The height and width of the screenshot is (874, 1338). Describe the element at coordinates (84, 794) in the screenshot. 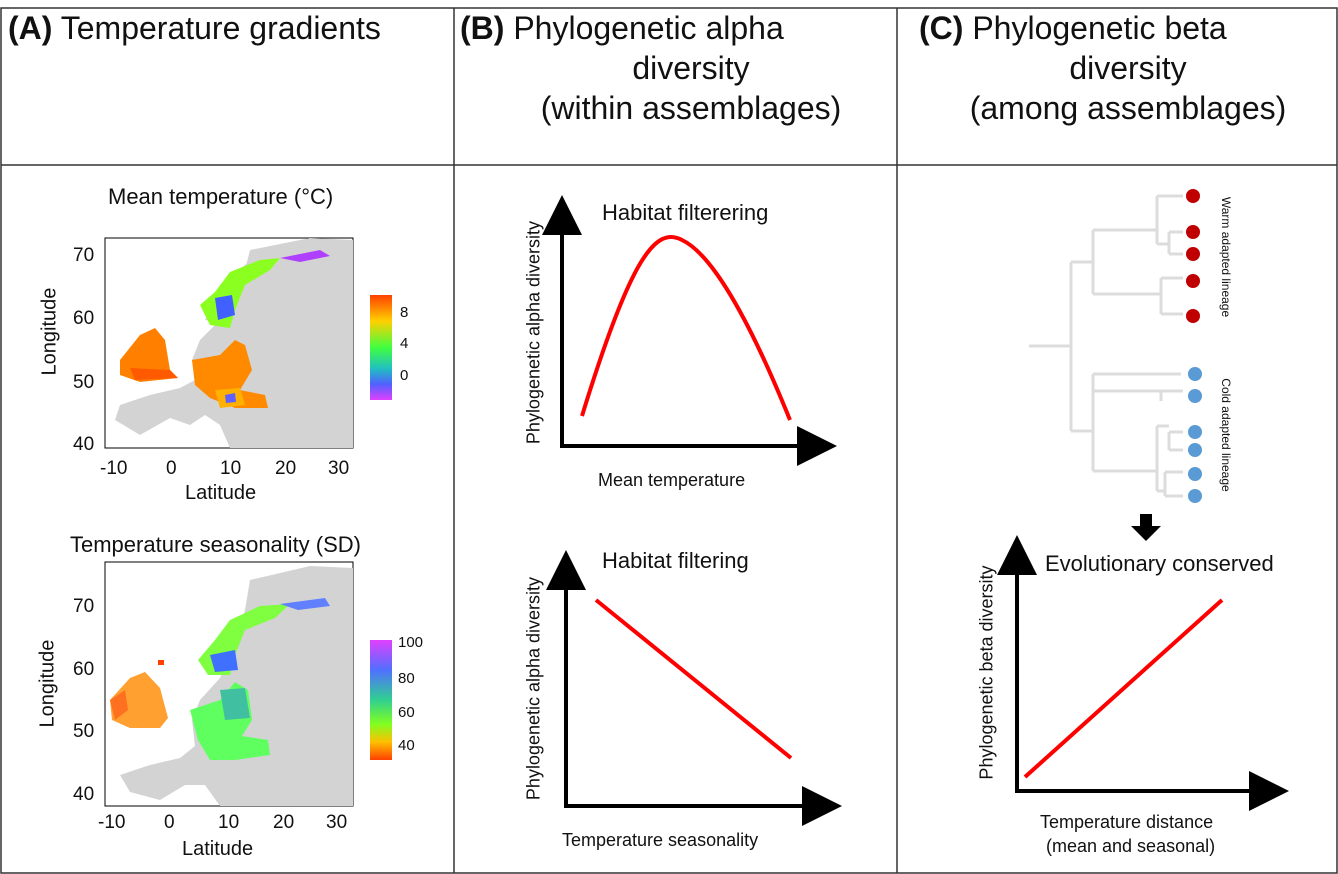

I see `map2-ytick-3: 40` at that location.